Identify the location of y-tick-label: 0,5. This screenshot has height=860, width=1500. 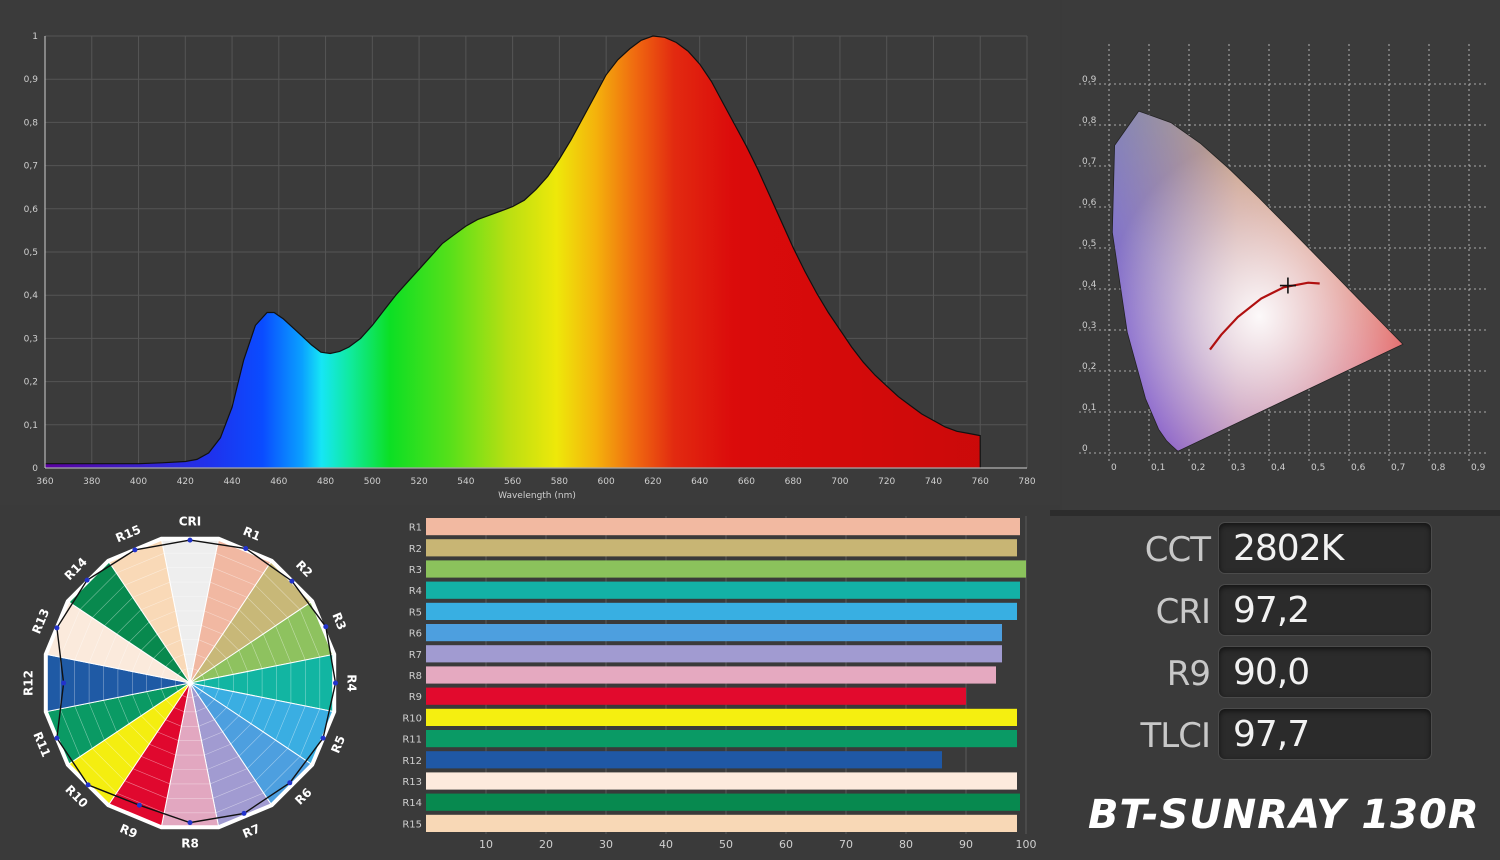
(31, 253).